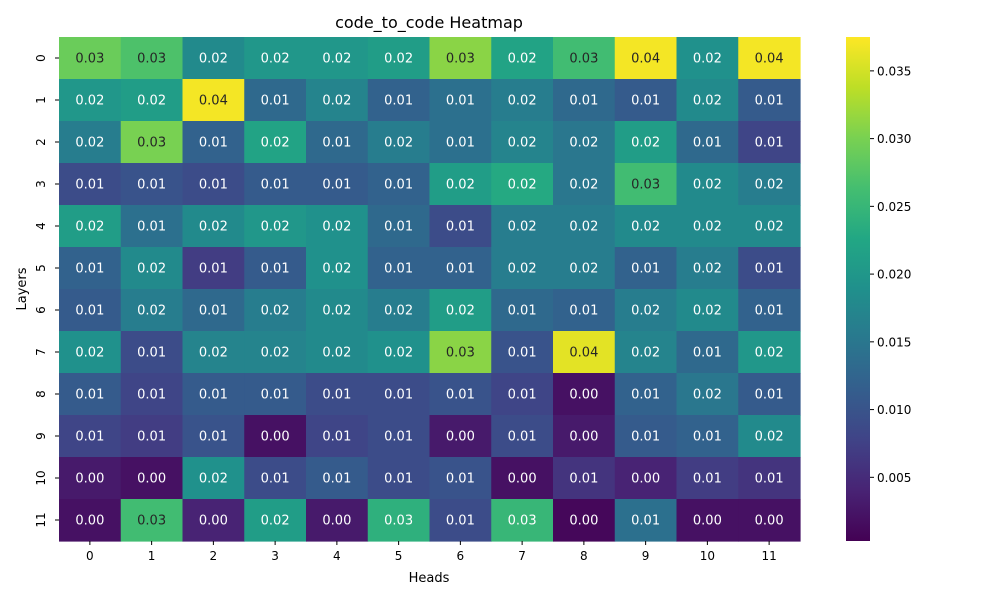  I want to click on cell-label: 0.03, so click(460, 59).